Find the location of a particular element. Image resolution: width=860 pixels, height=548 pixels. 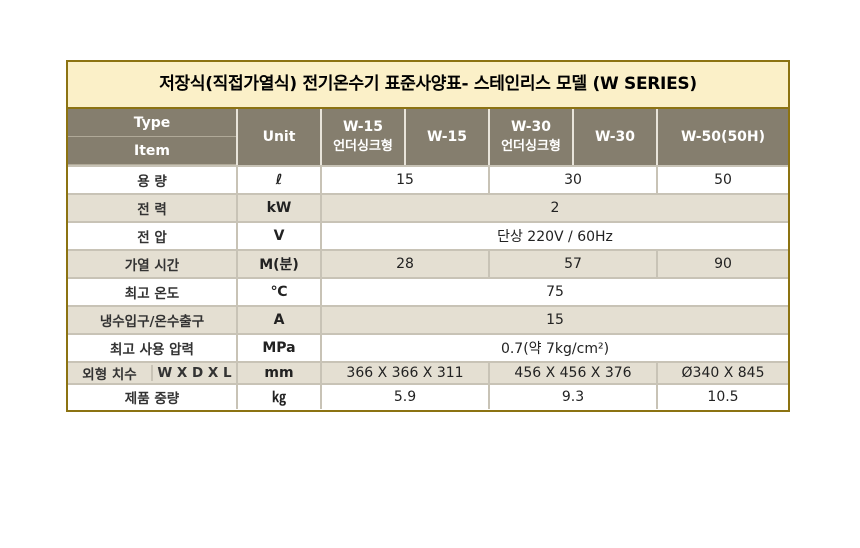

value-pressure: 0.7(약 7kg/cm²) is located at coordinates (554, 347).